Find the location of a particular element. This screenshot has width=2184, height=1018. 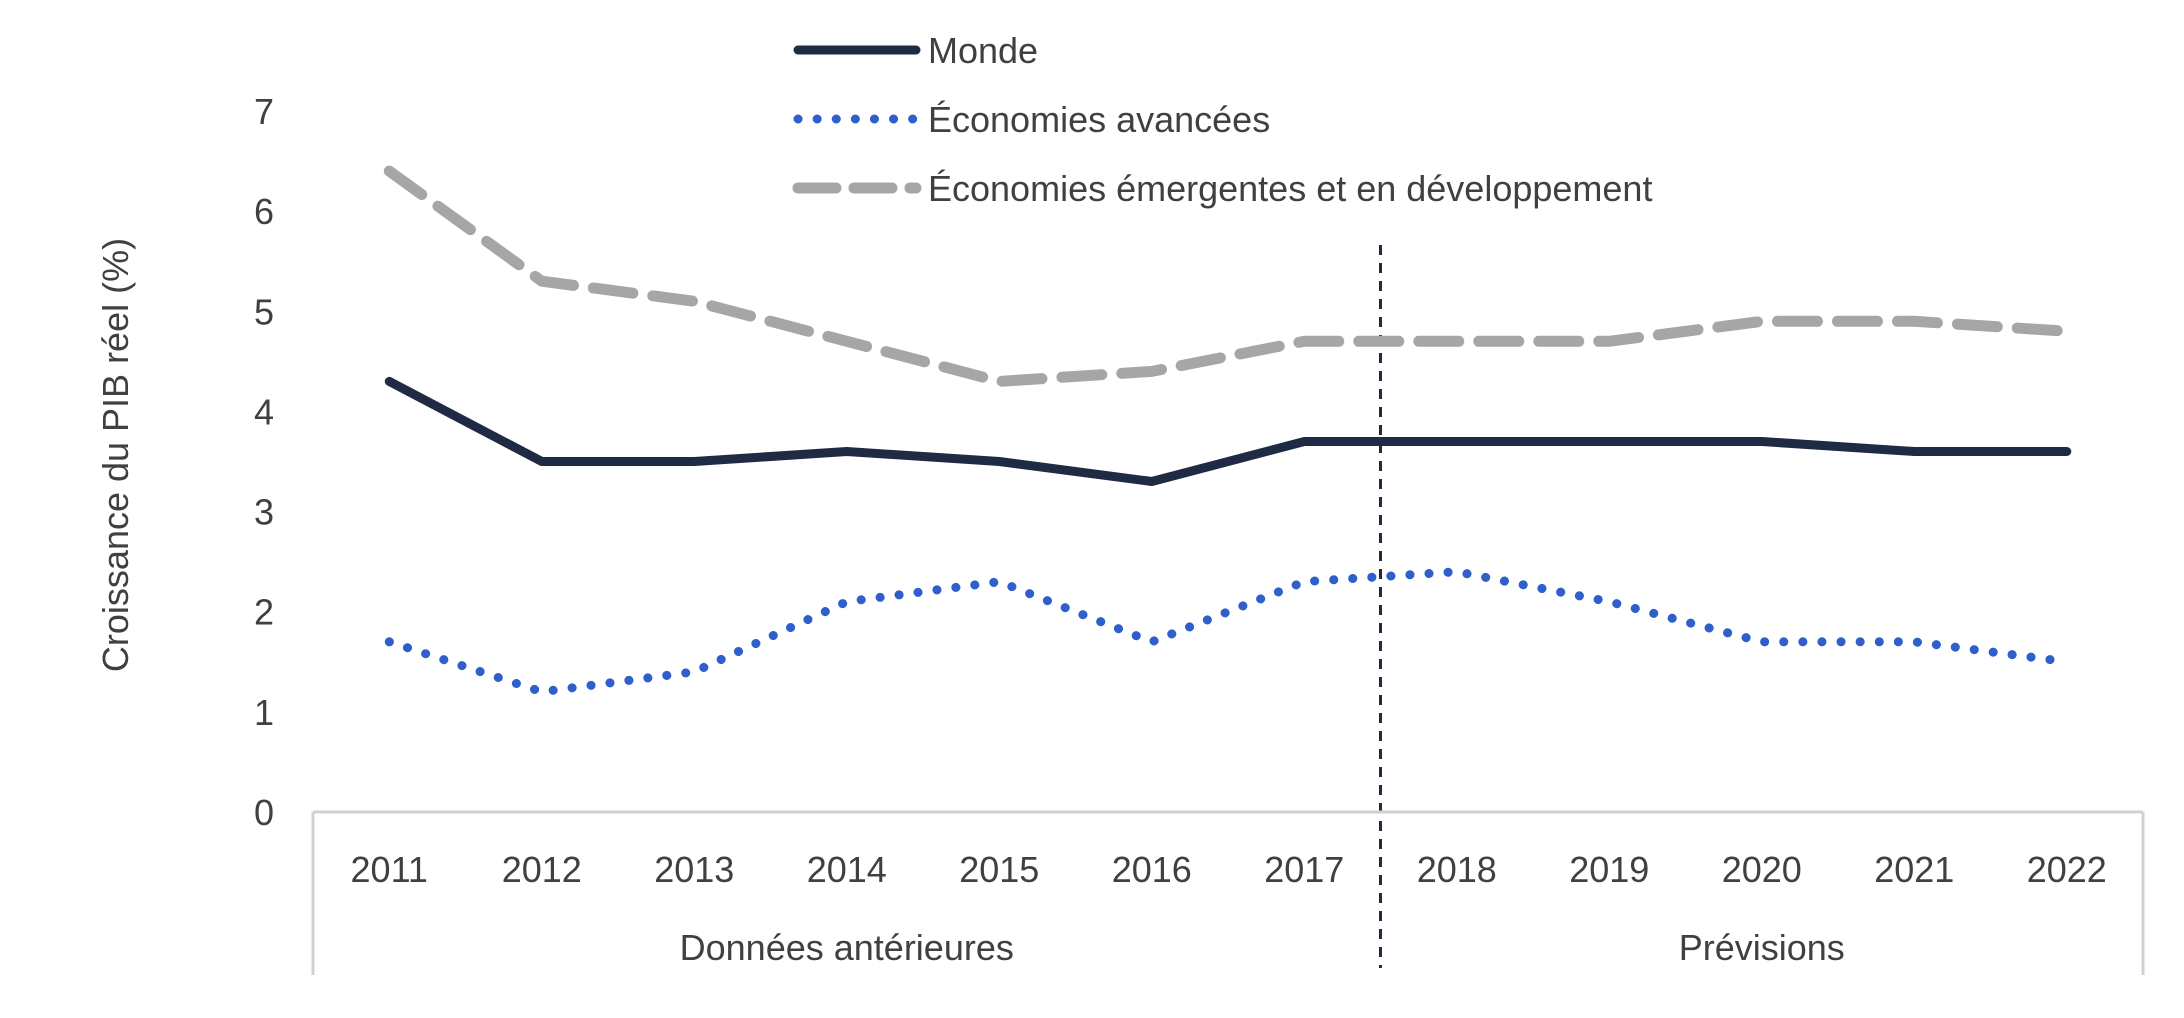

y-tick-label: 2 is located at coordinates (264, 612).